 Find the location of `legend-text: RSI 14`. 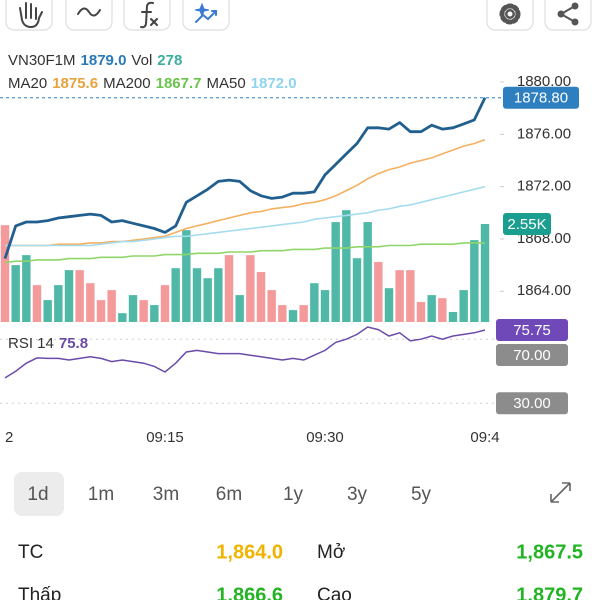

legend-text: RSI 14 is located at coordinates (31, 343).